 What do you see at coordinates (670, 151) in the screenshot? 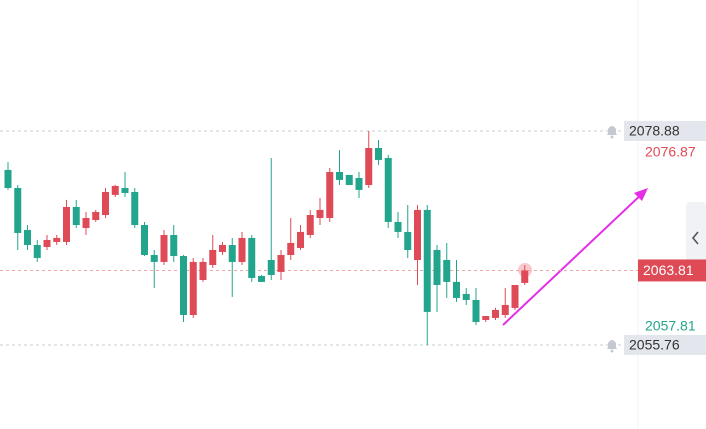
I see `high-label: 2076.87` at bounding box center [670, 151].